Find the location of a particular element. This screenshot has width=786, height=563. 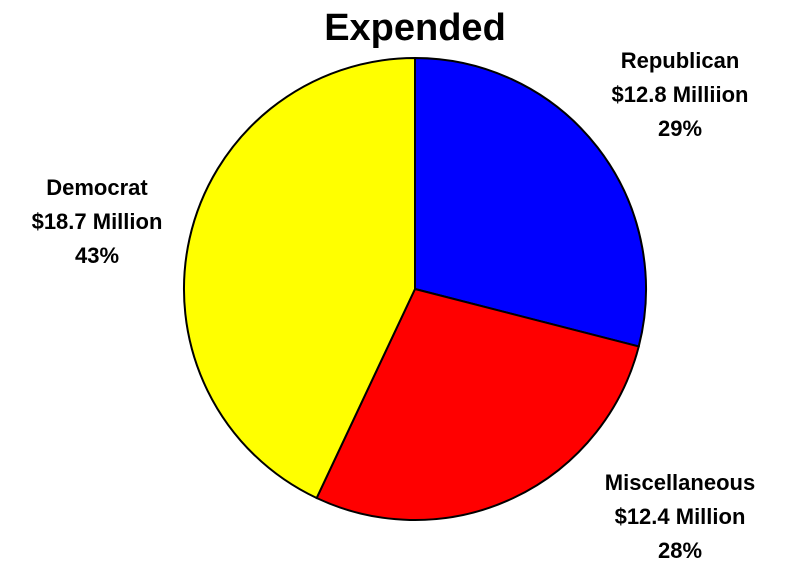

slice-name: Republican is located at coordinates (680, 60).